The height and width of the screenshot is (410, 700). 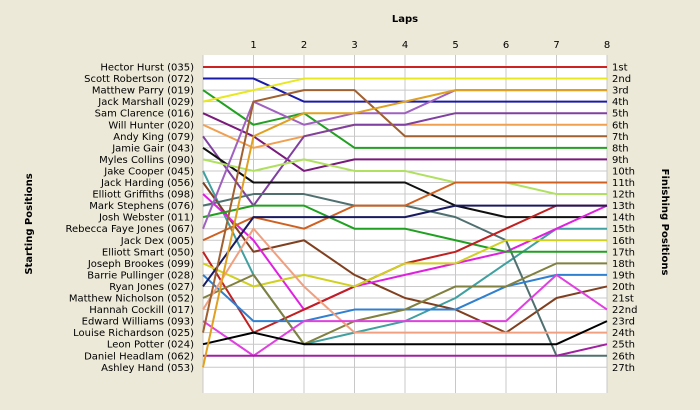 I want to click on start-label: Elliott Griffiths (098), so click(x=143, y=195).